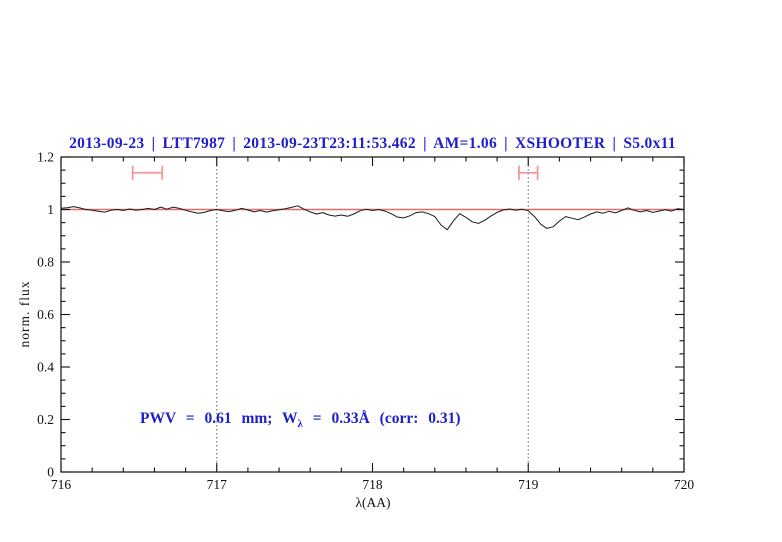  Describe the element at coordinates (45, 314) in the screenshot. I see `y-tick-label: 0.6` at that location.